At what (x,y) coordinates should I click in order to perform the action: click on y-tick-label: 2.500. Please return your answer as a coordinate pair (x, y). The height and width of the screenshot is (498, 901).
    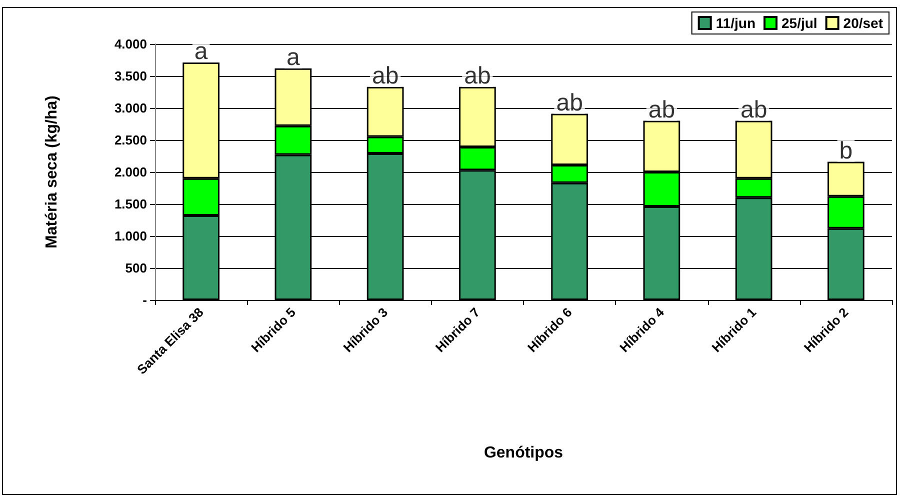
    Looking at the image, I should click on (130, 140).